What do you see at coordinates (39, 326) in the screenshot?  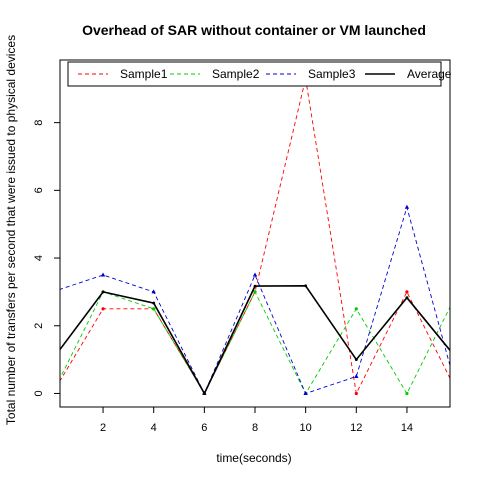 I see `y-tick-label: 2` at bounding box center [39, 326].